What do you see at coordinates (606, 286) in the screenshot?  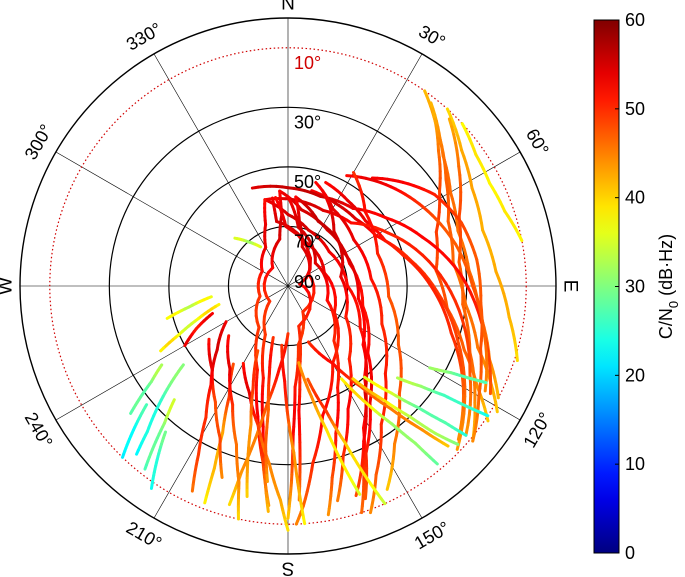 I see `colorbar-gradient` at bounding box center [606, 286].